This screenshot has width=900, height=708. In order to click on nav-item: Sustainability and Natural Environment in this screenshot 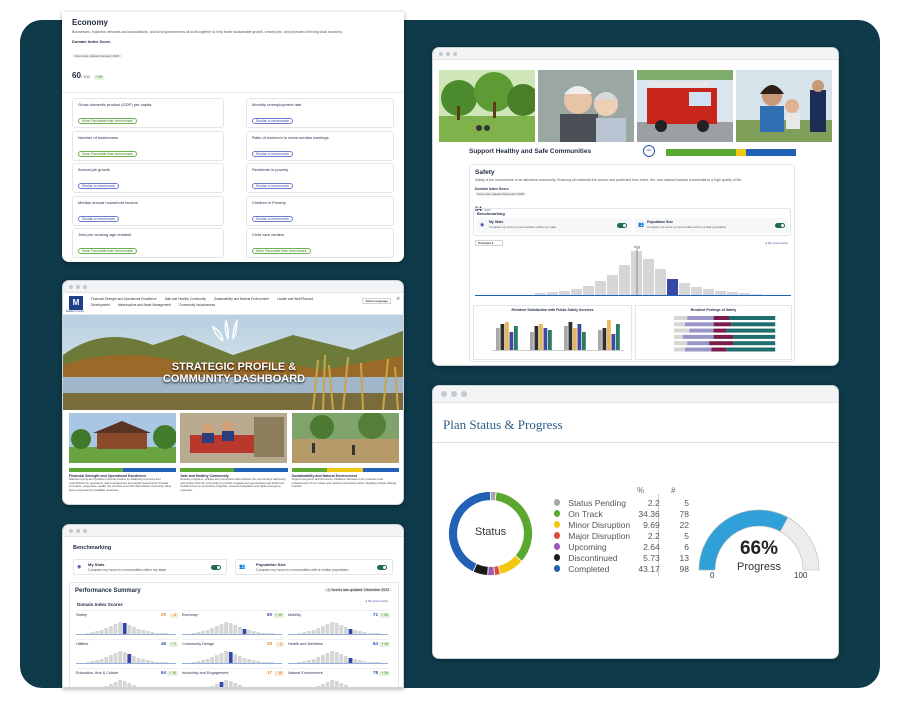, I will do `click(241, 299)`.